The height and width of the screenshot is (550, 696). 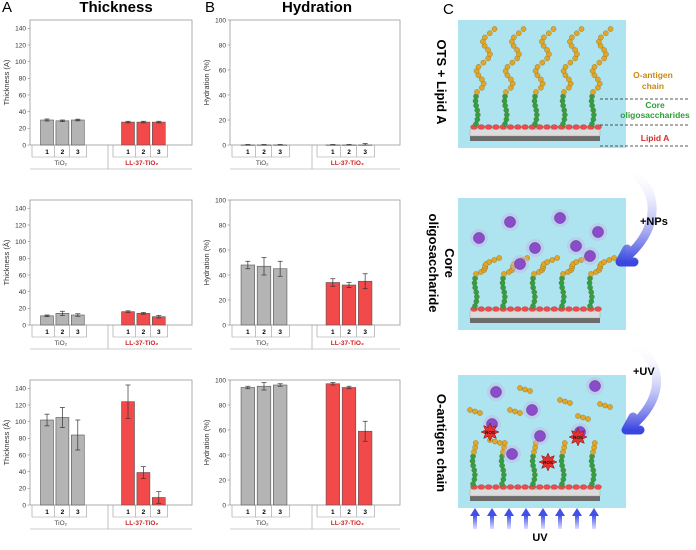 I want to click on chart-b2-ytick-label-5: 100, so click(x=220, y=200).